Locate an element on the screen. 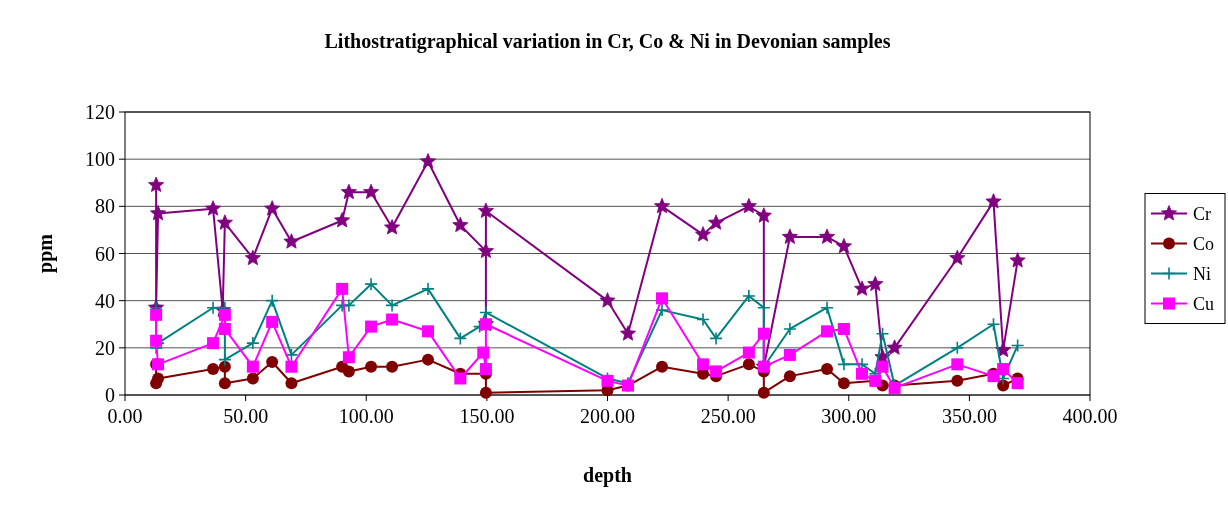 The height and width of the screenshot is (507, 1228). y-tick-label: 40 is located at coordinates (105, 300).